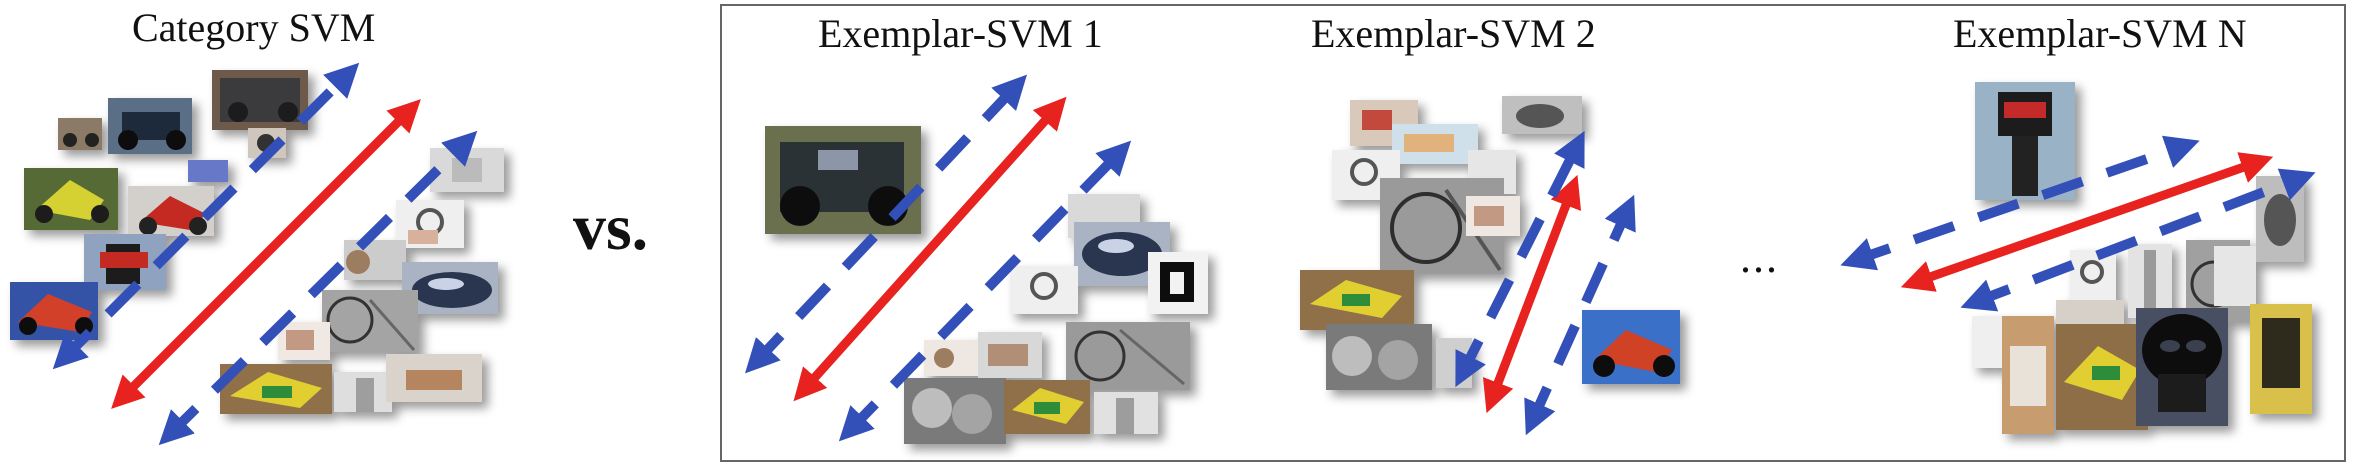 The height and width of the screenshot is (472, 2359). What do you see at coordinates (2100, 33) in the screenshot?
I see `exemplar-svm-n-title: Exemplar-SVM N` at bounding box center [2100, 33].